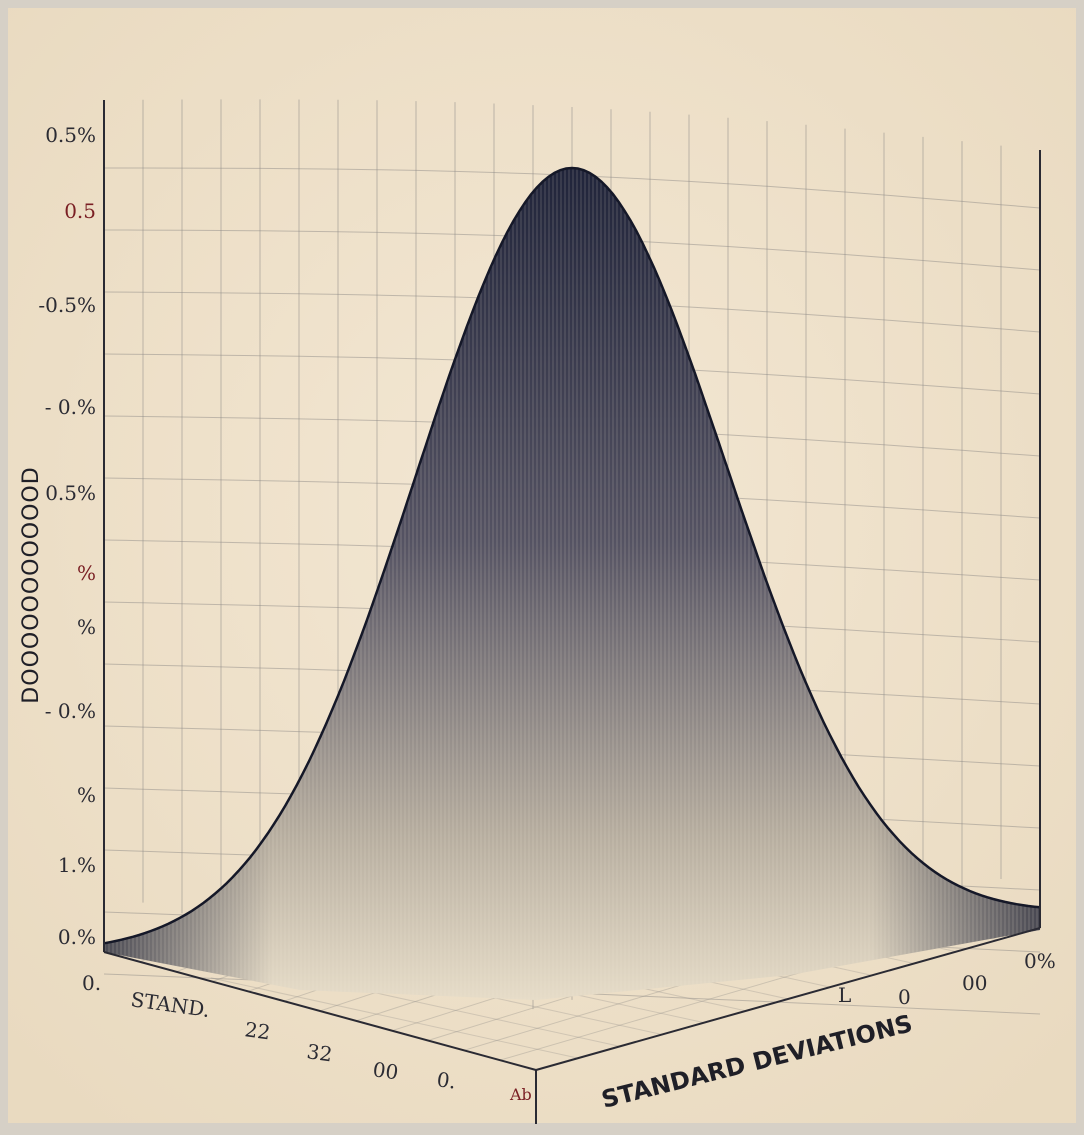 The height and width of the screenshot is (1135, 1084). What do you see at coordinates (67, 536) in the screenshot?
I see `y-tick-labels: 0.5% 0.5 -0.5% - 0.% 0.5%%% - 0.%% 1.% 0.%` at bounding box center [67, 536].